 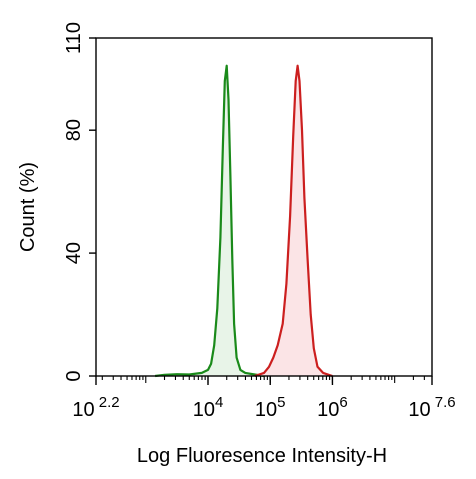 What do you see at coordinates (95, 407) in the screenshot?
I see `x-tick-label: 10 2.2` at bounding box center [95, 407].